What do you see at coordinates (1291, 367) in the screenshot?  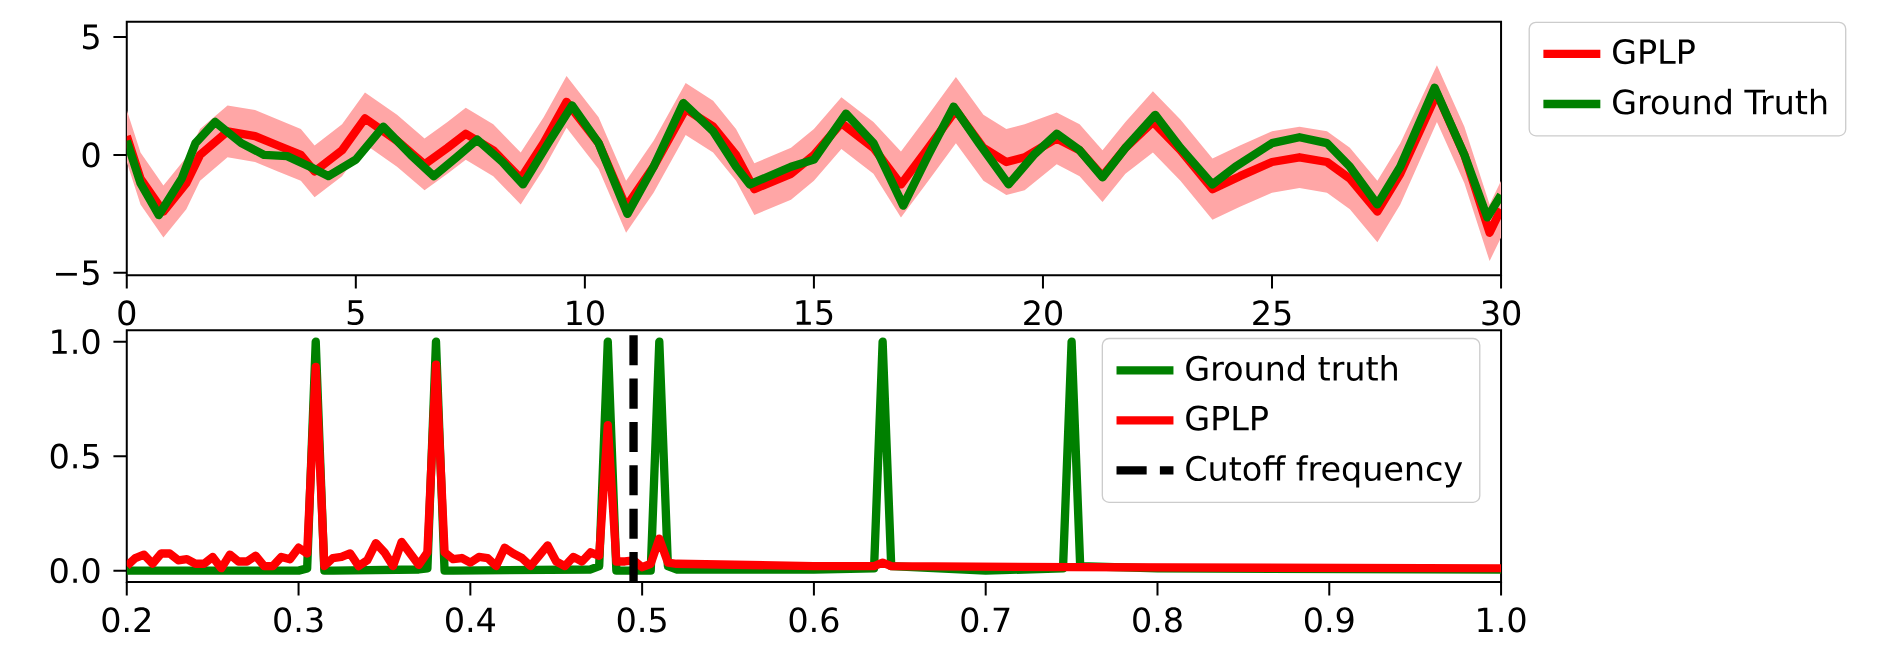 I see `legend-label: Ground truth` at bounding box center [1291, 367].